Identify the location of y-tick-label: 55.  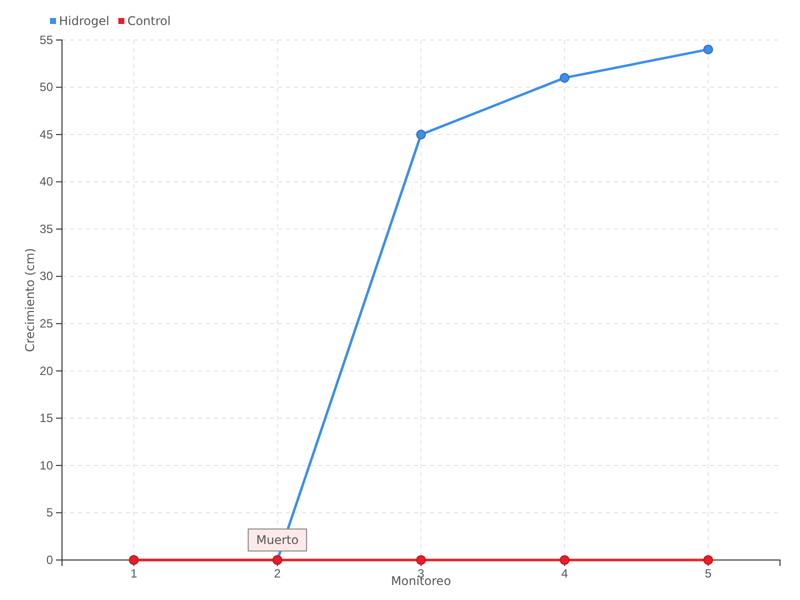
(47, 39).